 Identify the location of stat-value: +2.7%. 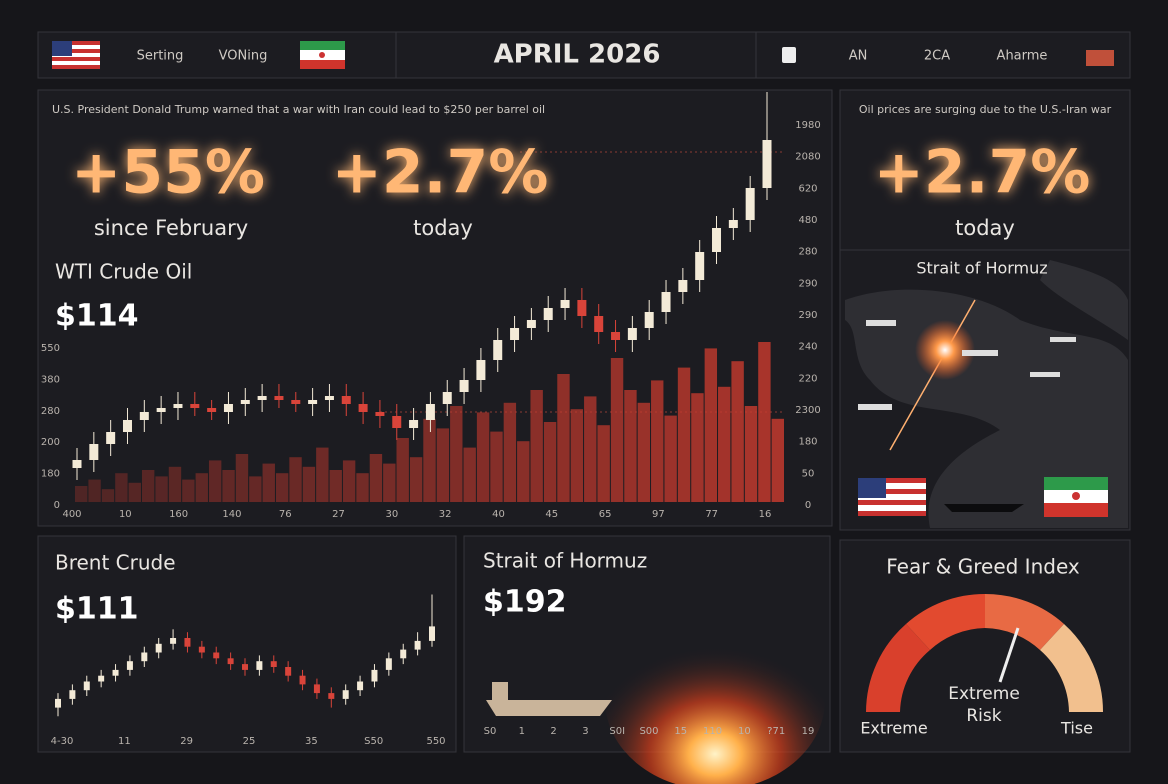
(440, 173).